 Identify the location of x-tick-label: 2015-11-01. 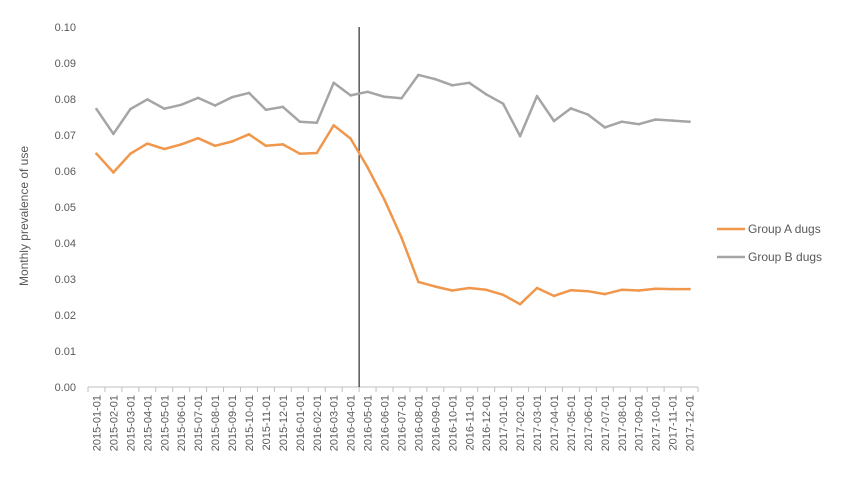
(267, 422).